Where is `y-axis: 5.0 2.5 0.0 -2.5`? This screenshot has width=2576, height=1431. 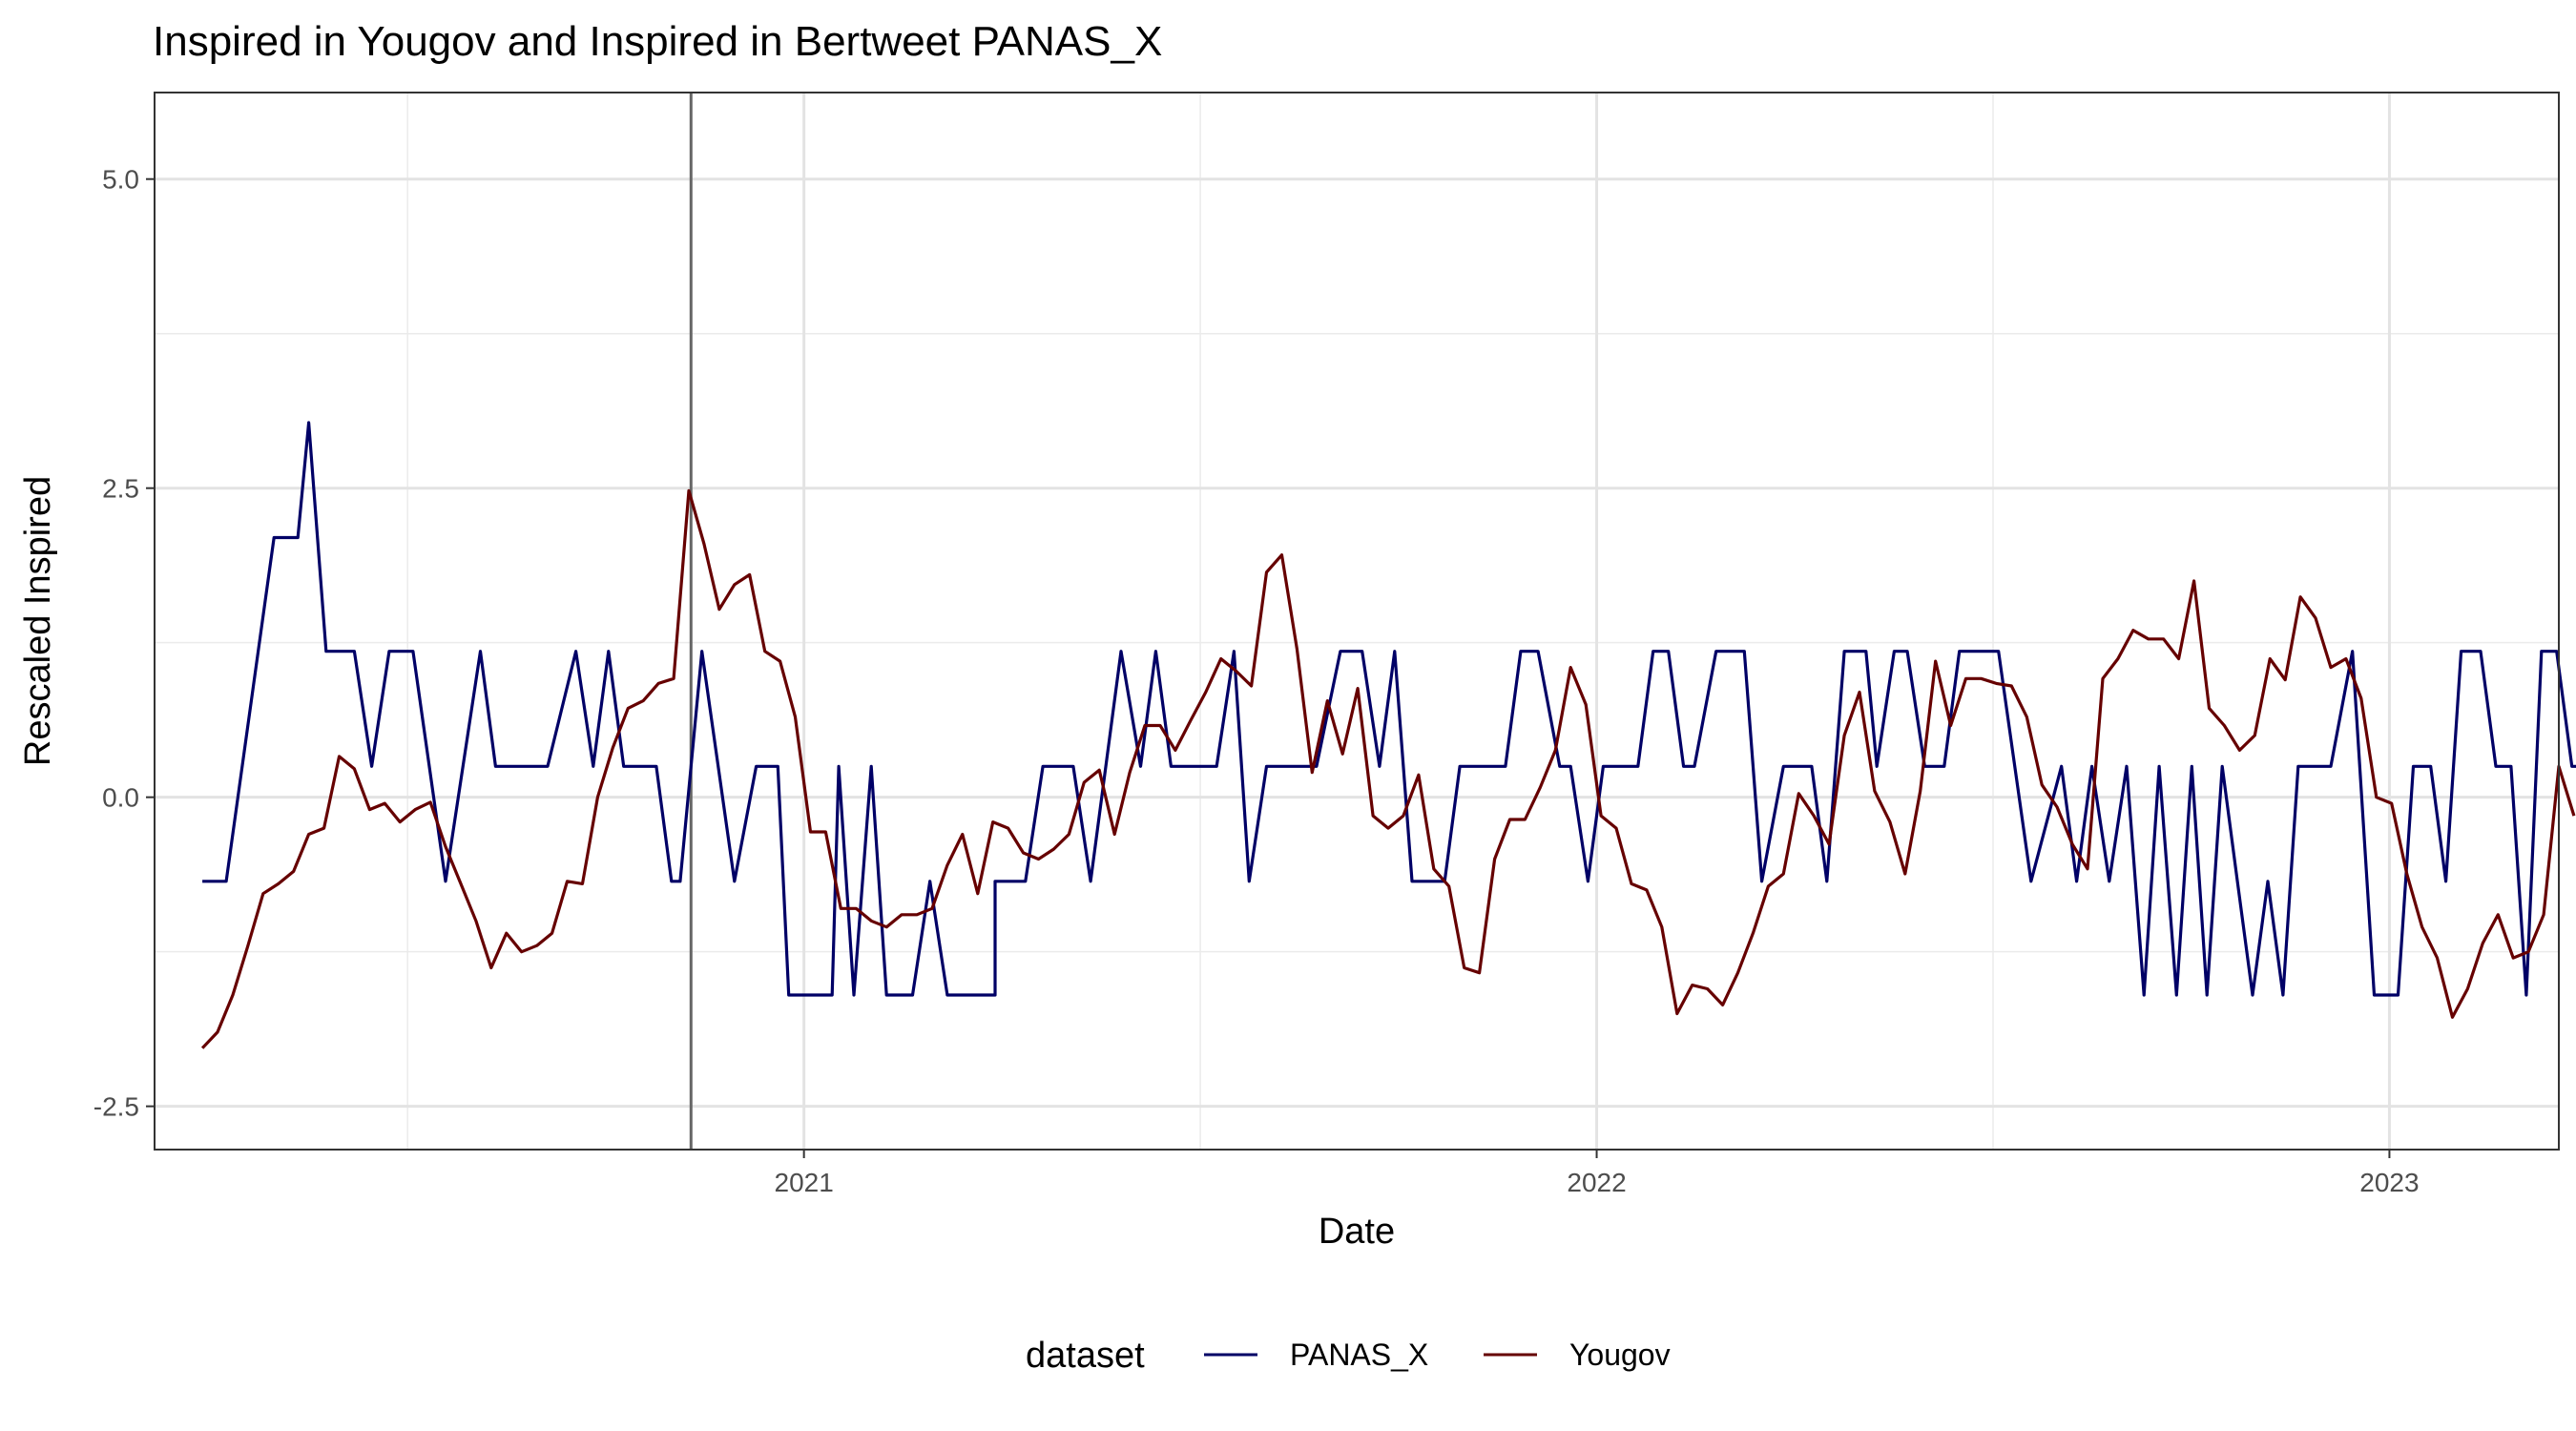 y-axis: 5.0 2.5 0.0 -2.5 is located at coordinates (124, 643).